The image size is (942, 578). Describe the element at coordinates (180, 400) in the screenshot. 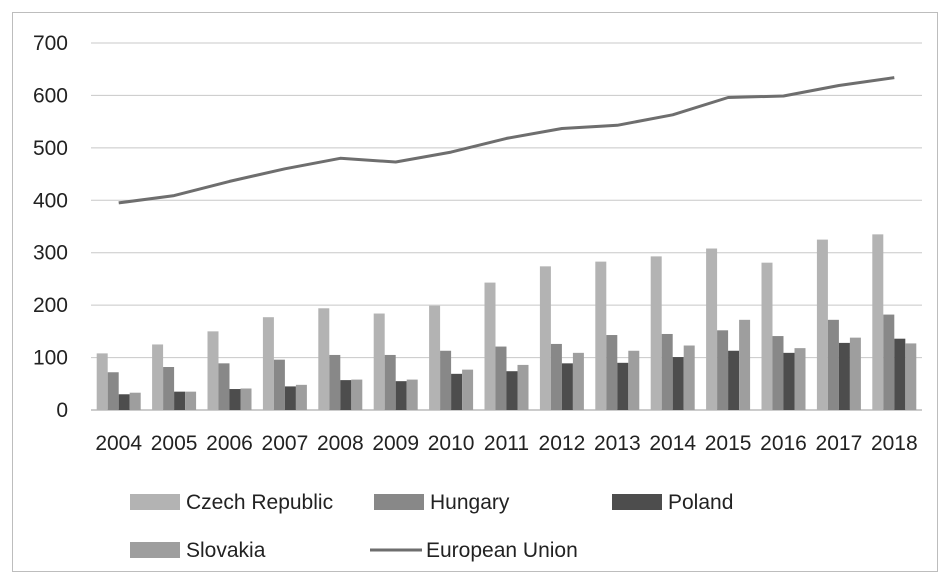

I see `bar-poland-2005` at that location.